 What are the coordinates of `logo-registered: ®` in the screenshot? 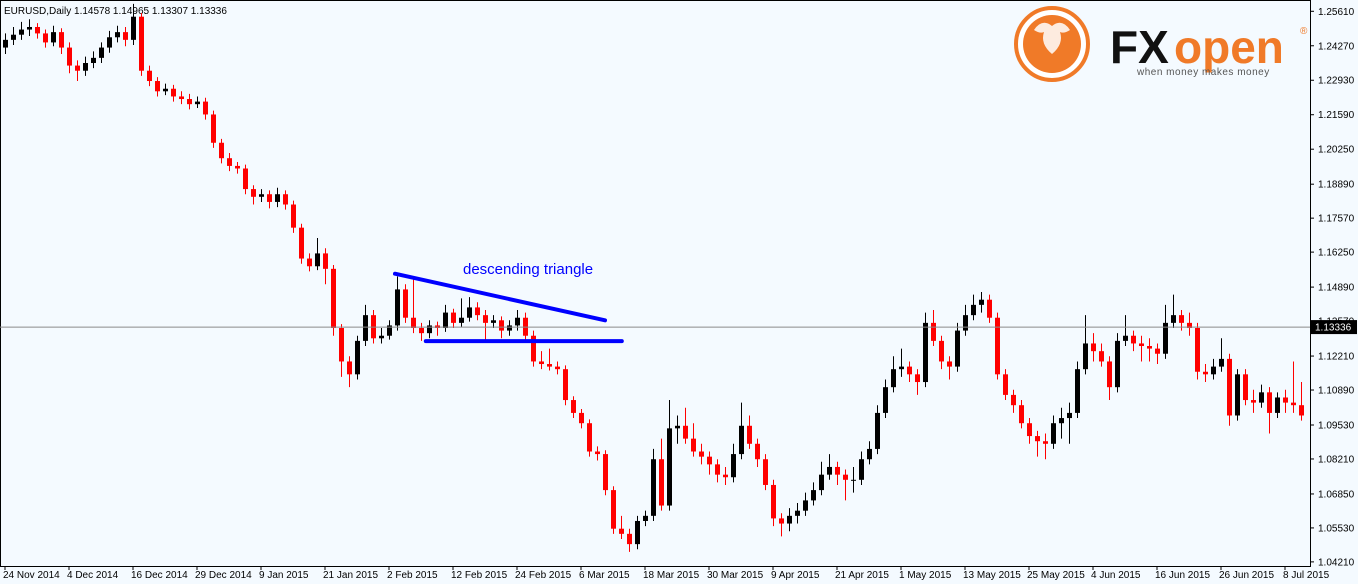 It's located at (1304, 31).